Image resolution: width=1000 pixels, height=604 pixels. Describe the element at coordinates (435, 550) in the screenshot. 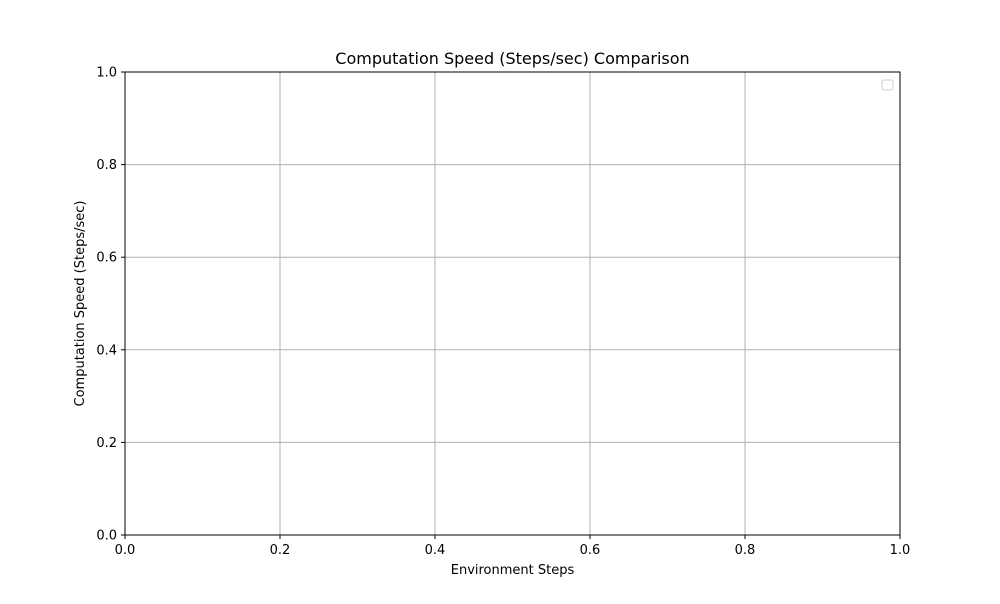

I see `x-tick-label: 0.4` at that location.